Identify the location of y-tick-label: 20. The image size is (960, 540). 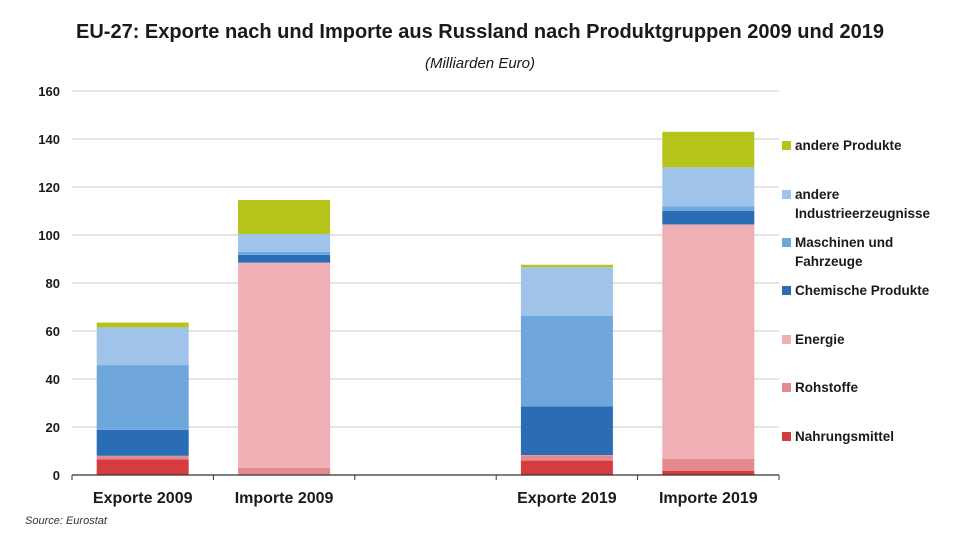
(53, 427).